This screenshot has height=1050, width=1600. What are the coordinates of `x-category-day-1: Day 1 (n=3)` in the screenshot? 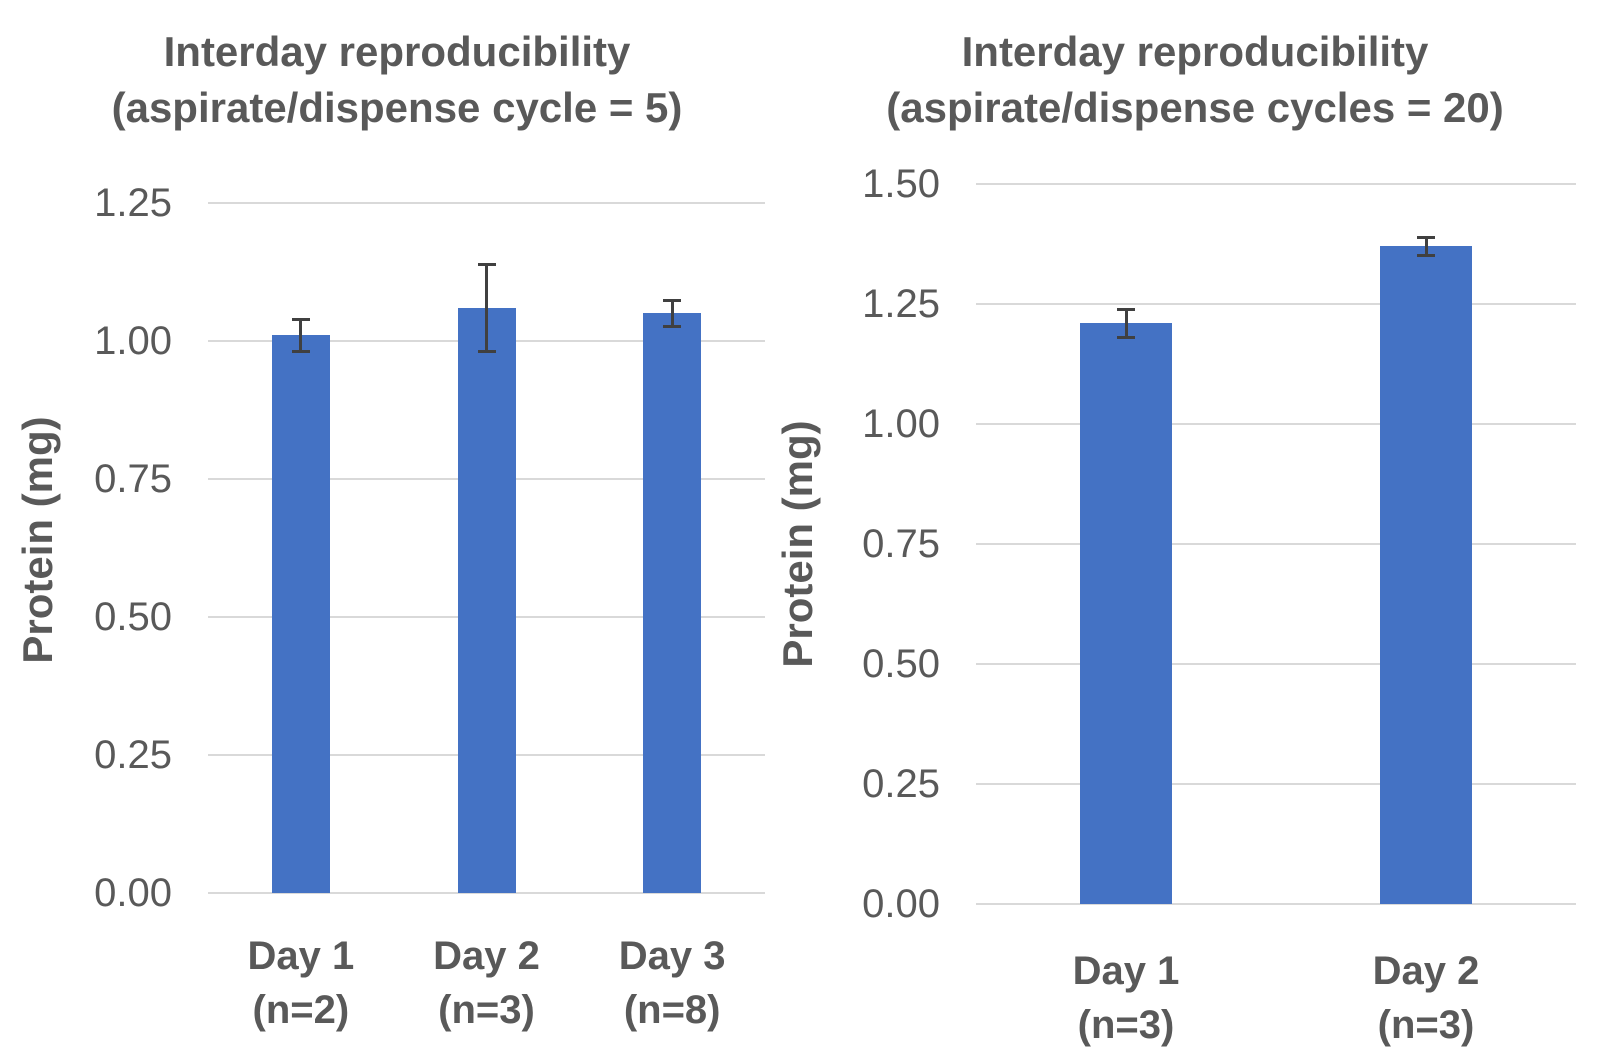 It's located at (1126, 997).